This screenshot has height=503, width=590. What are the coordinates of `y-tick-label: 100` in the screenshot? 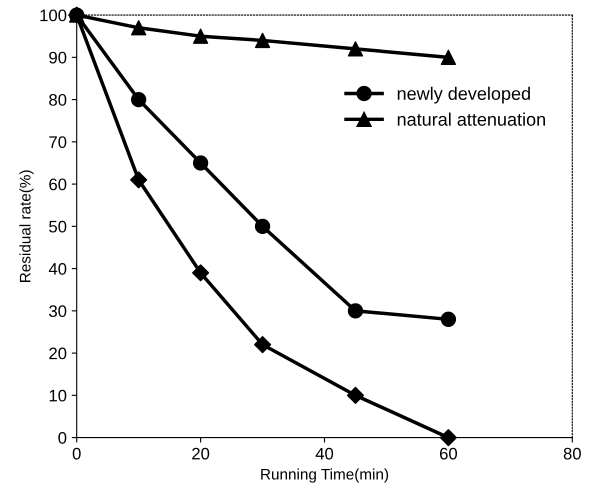 It's located at (53, 15).